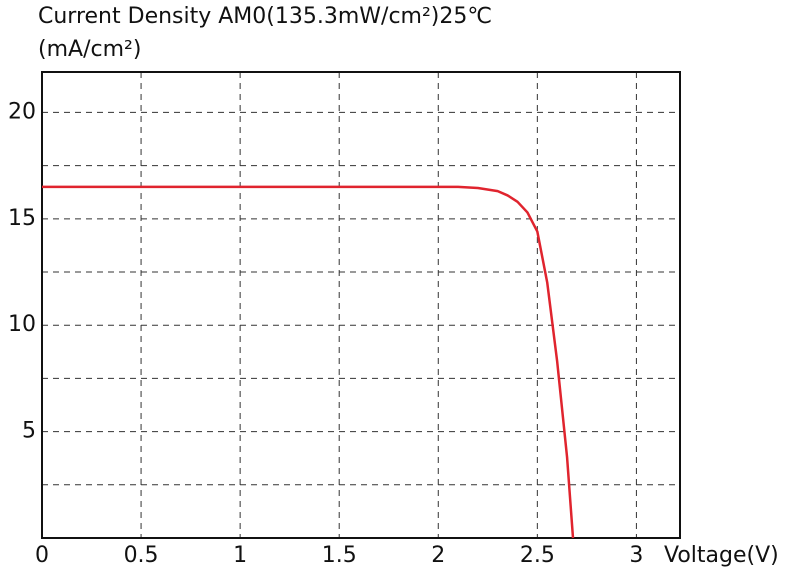 The height and width of the screenshot is (579, 800). Describe the element at coordinates (339, 555) in the screenshot. I see `x-tick-label: 1.5` at that location.